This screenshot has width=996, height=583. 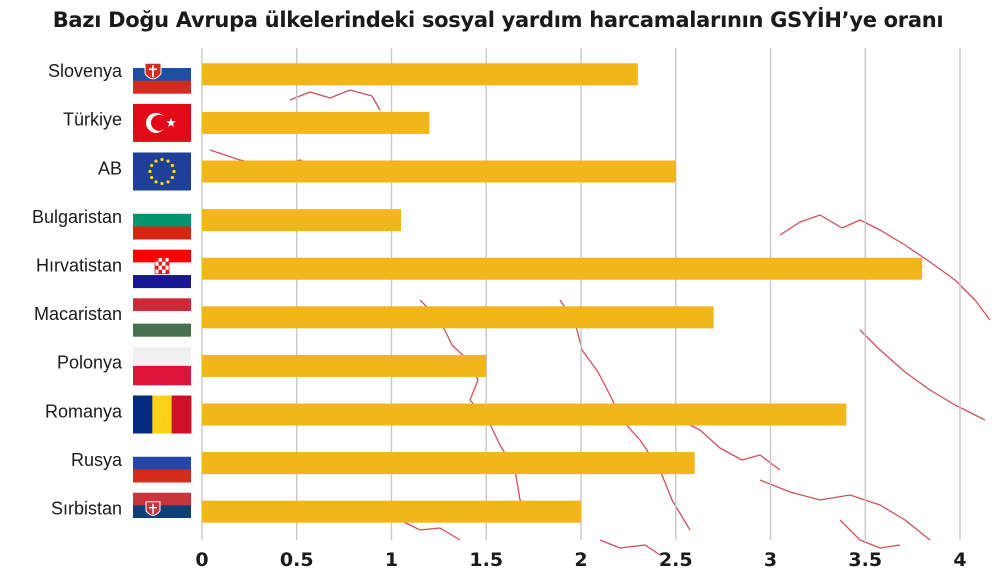 What do you see at coordinates (162, 74) in the screenshot?
I see `slovakia-flag-icon` at bounding box center [162, 74].